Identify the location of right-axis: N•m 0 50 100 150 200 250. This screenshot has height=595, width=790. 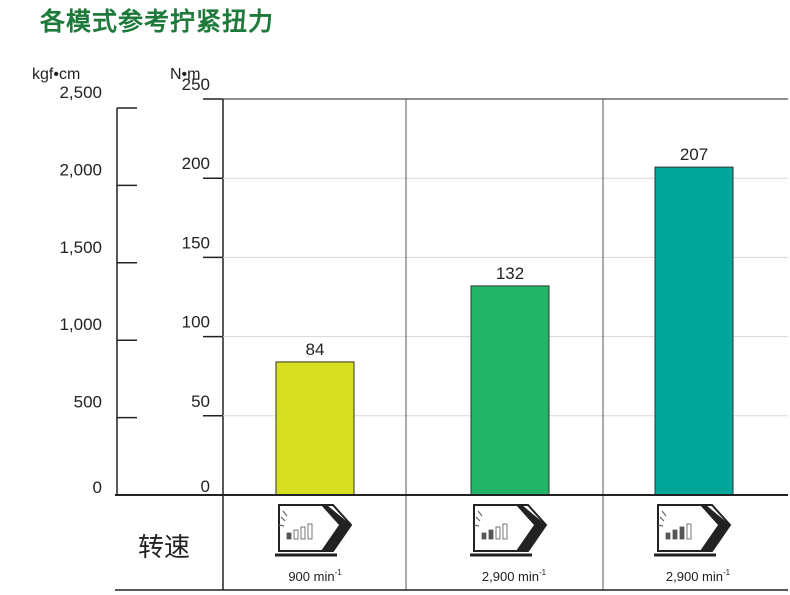
(197, 281).